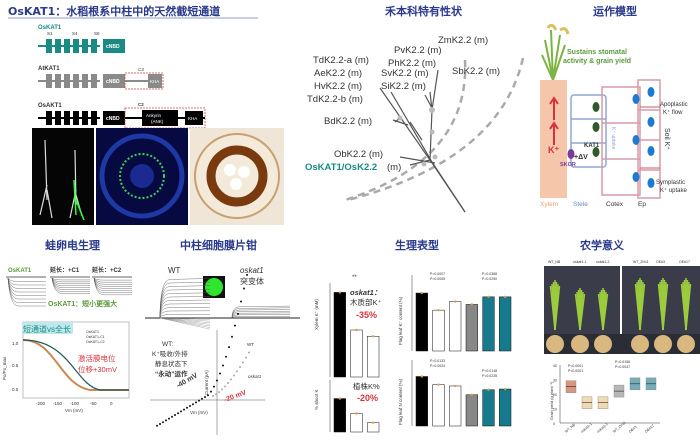 The height and width of the screenshot is (446, 700). I want to click on svg-text: -50, so click(93, 403).